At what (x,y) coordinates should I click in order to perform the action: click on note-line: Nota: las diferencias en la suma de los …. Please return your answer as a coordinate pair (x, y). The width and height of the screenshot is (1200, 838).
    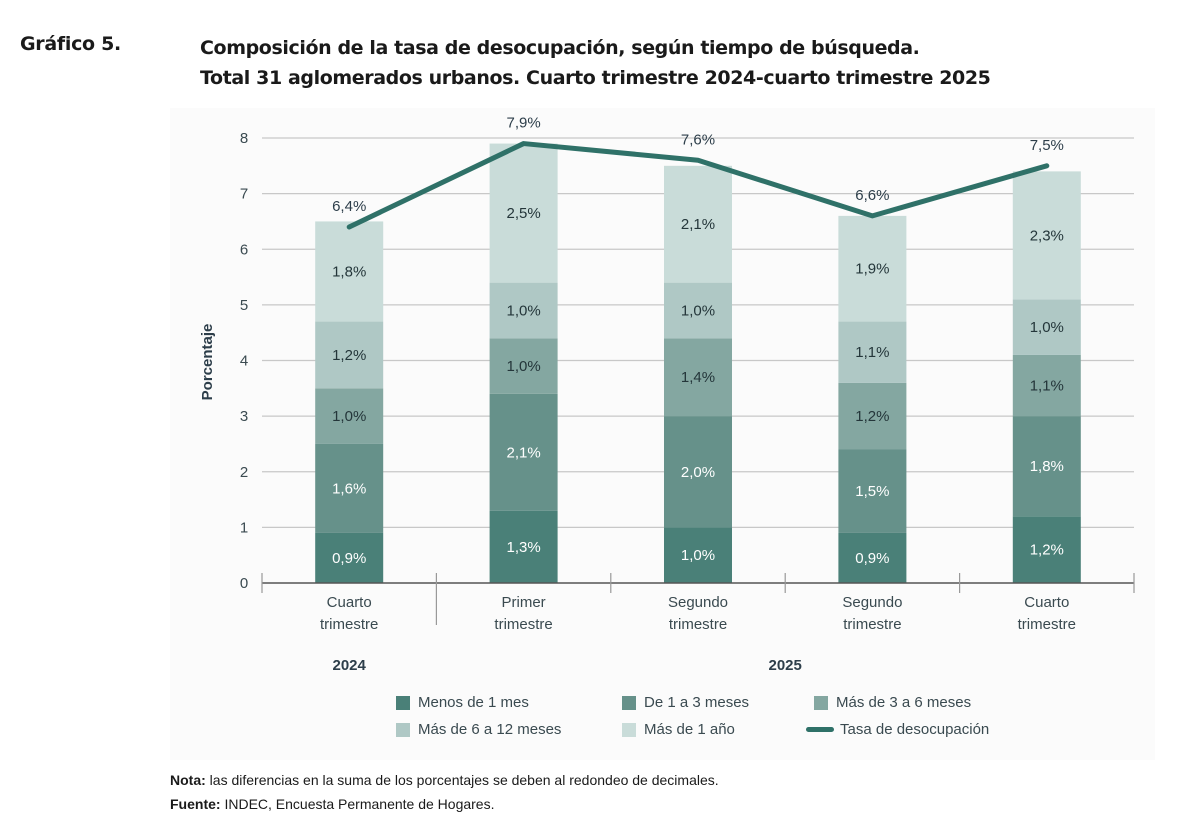
    Looking at the image, I should click on (444, 780).